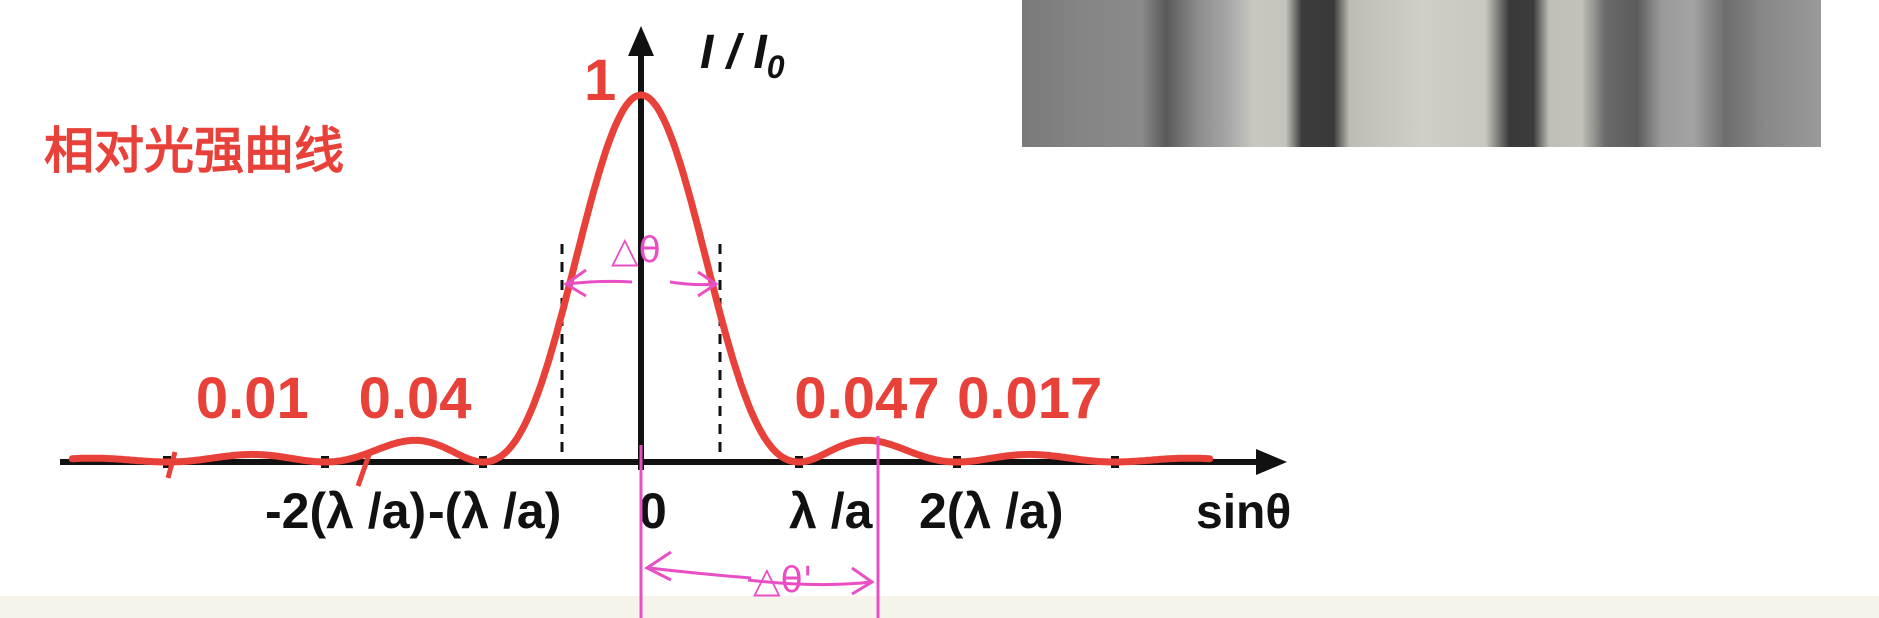 The width and height of the screenshot is (1879, 618). I want to click on x-tick-label-4: 2(λ /a), so click(991, 511).